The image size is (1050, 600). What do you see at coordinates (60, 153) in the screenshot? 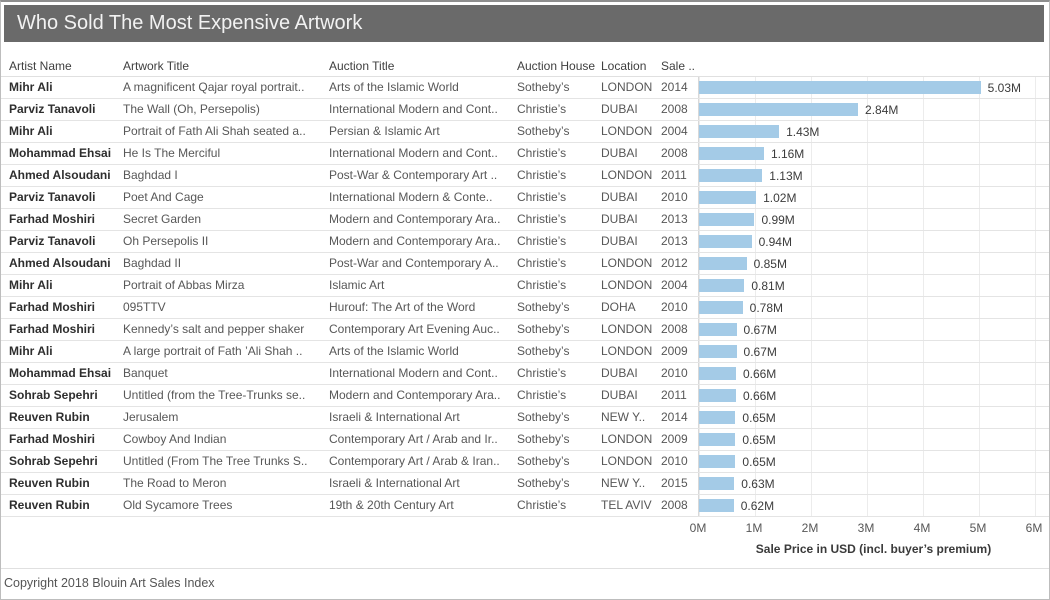
I see `cell-artist-name: Mohammad Ehsai` at bounding box center [60, 153].